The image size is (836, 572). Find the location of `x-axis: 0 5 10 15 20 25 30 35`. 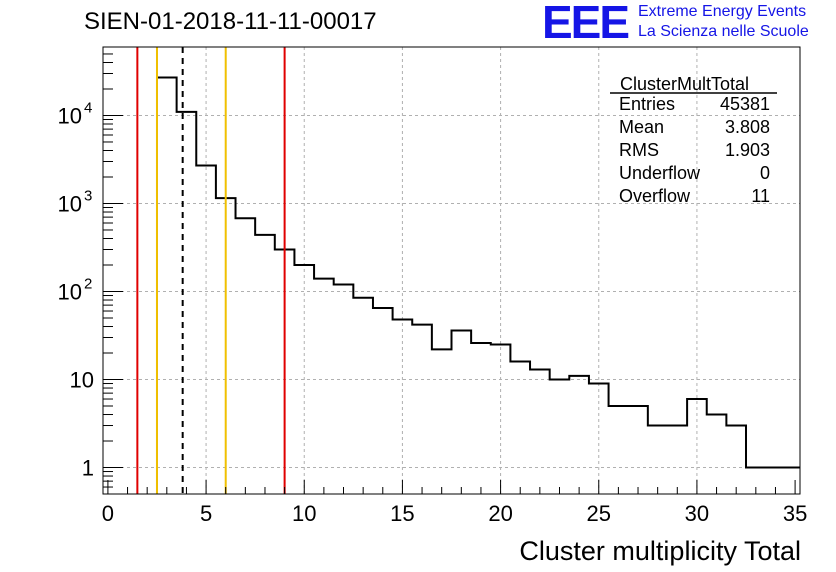

x-axis: 0 5 10 15 20 25 30 35 is located at coordinates (454, 503).